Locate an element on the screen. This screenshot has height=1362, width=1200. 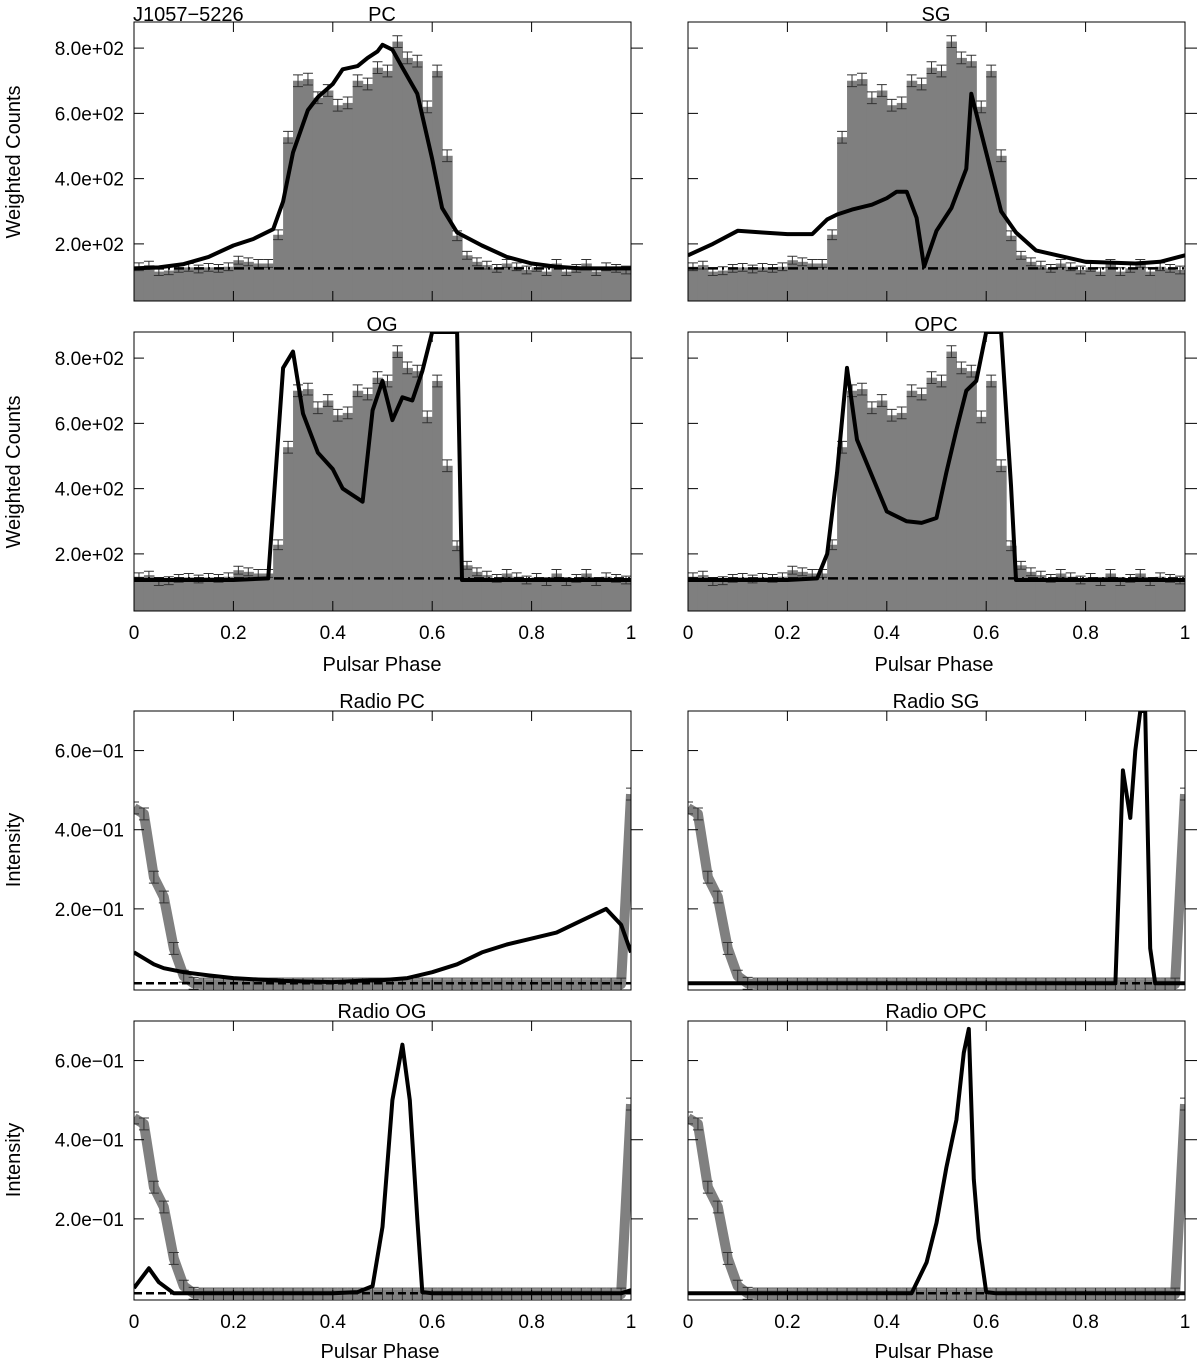
panel-title-radio-sg: Radio SG is located at coordinates (936, 702).